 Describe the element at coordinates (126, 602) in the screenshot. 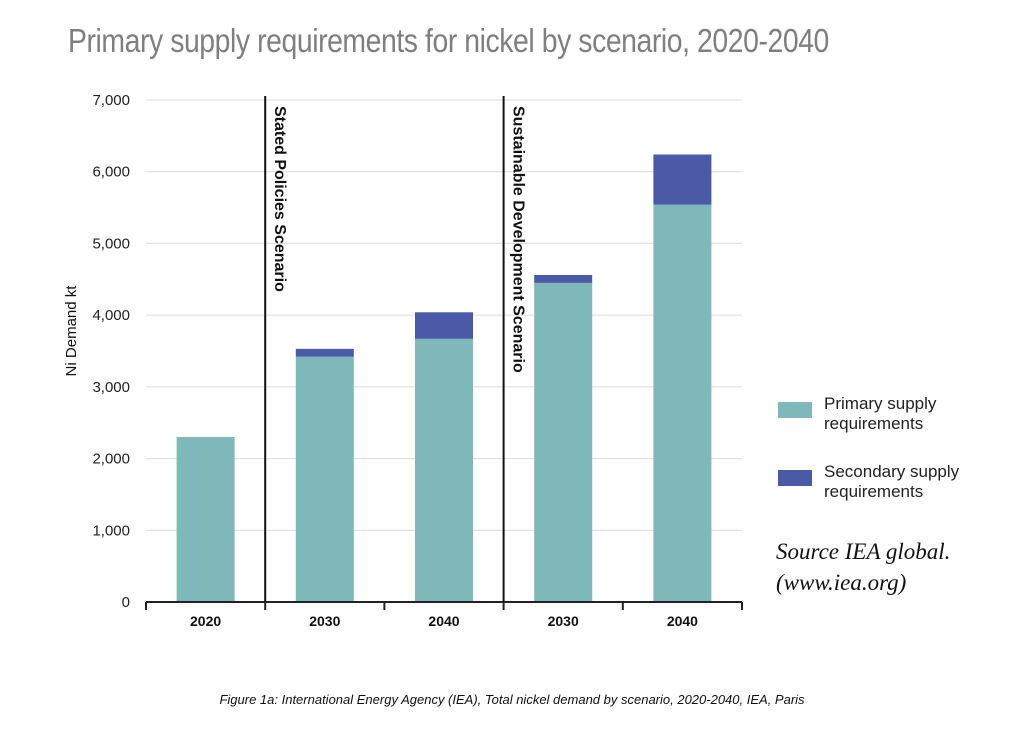

I see `y-tick-label: 0` at that location.